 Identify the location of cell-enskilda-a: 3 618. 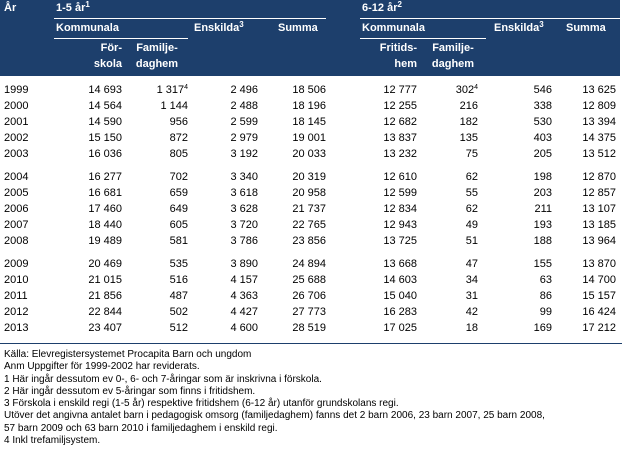
(244, 193).